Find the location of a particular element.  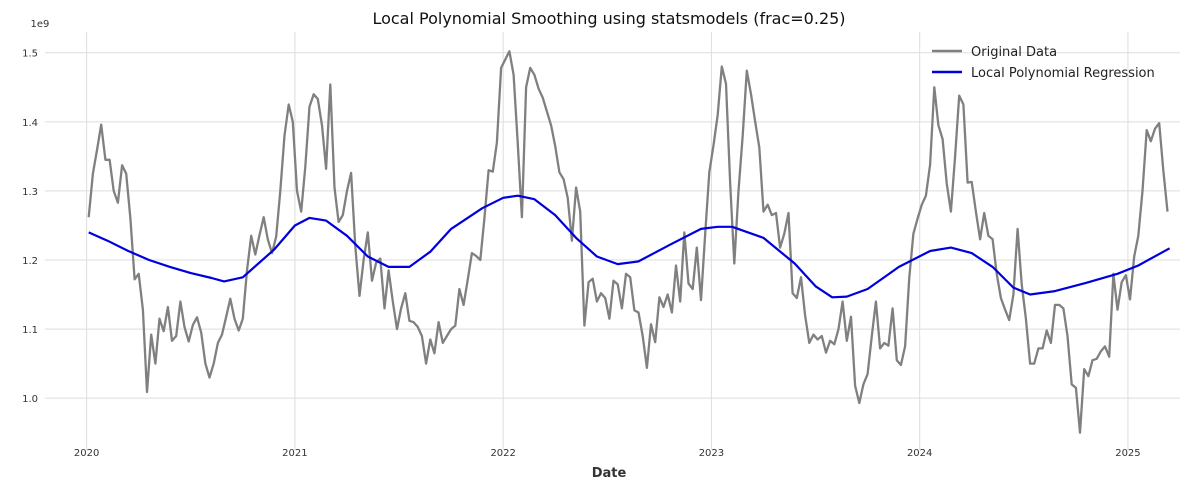

x-tick-label: 2022 is located at coordinates (502, 453).